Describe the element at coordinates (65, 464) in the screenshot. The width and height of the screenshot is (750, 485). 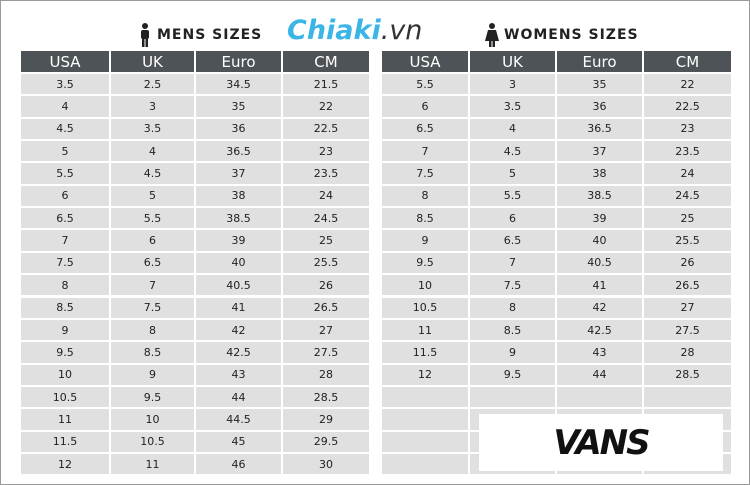
I see `table-cell: 12` at that location.